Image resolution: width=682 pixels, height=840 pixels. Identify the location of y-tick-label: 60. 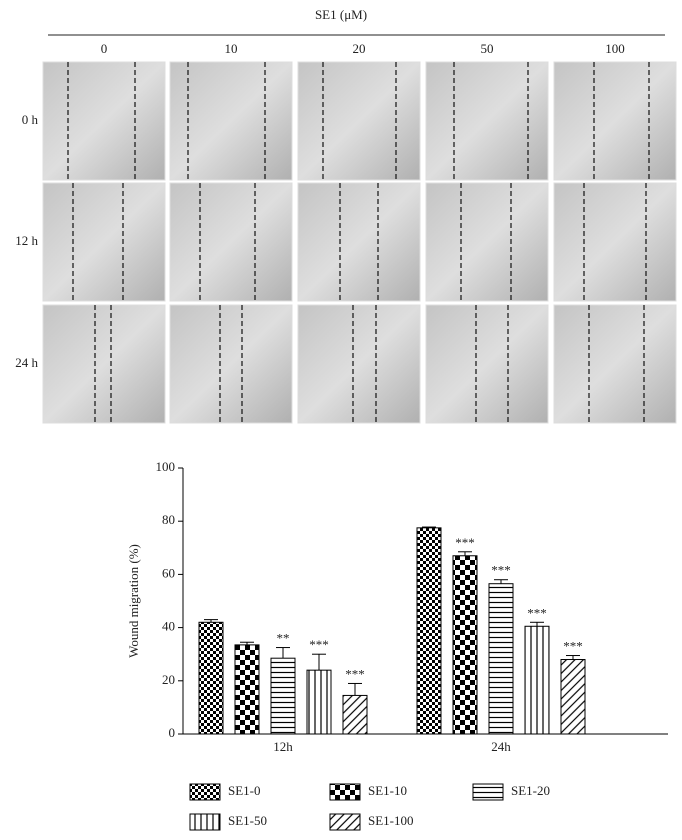
(168, 572).